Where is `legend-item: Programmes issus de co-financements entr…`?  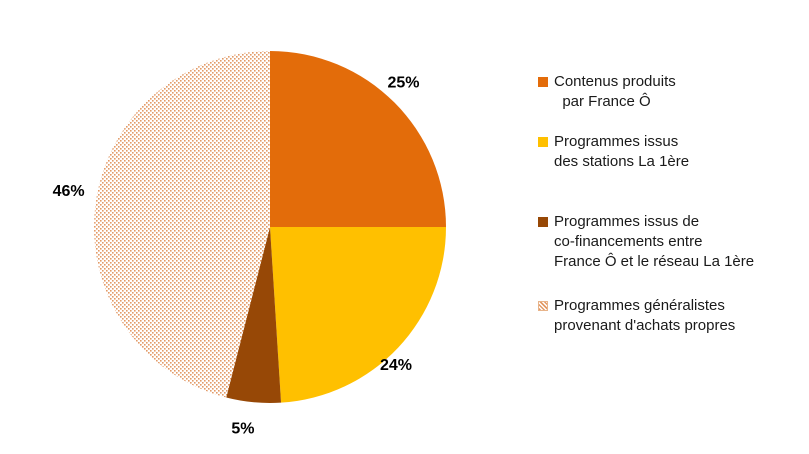
legend-item: Programmes issus de co-financements entr… is located at coordinates (646, 254).